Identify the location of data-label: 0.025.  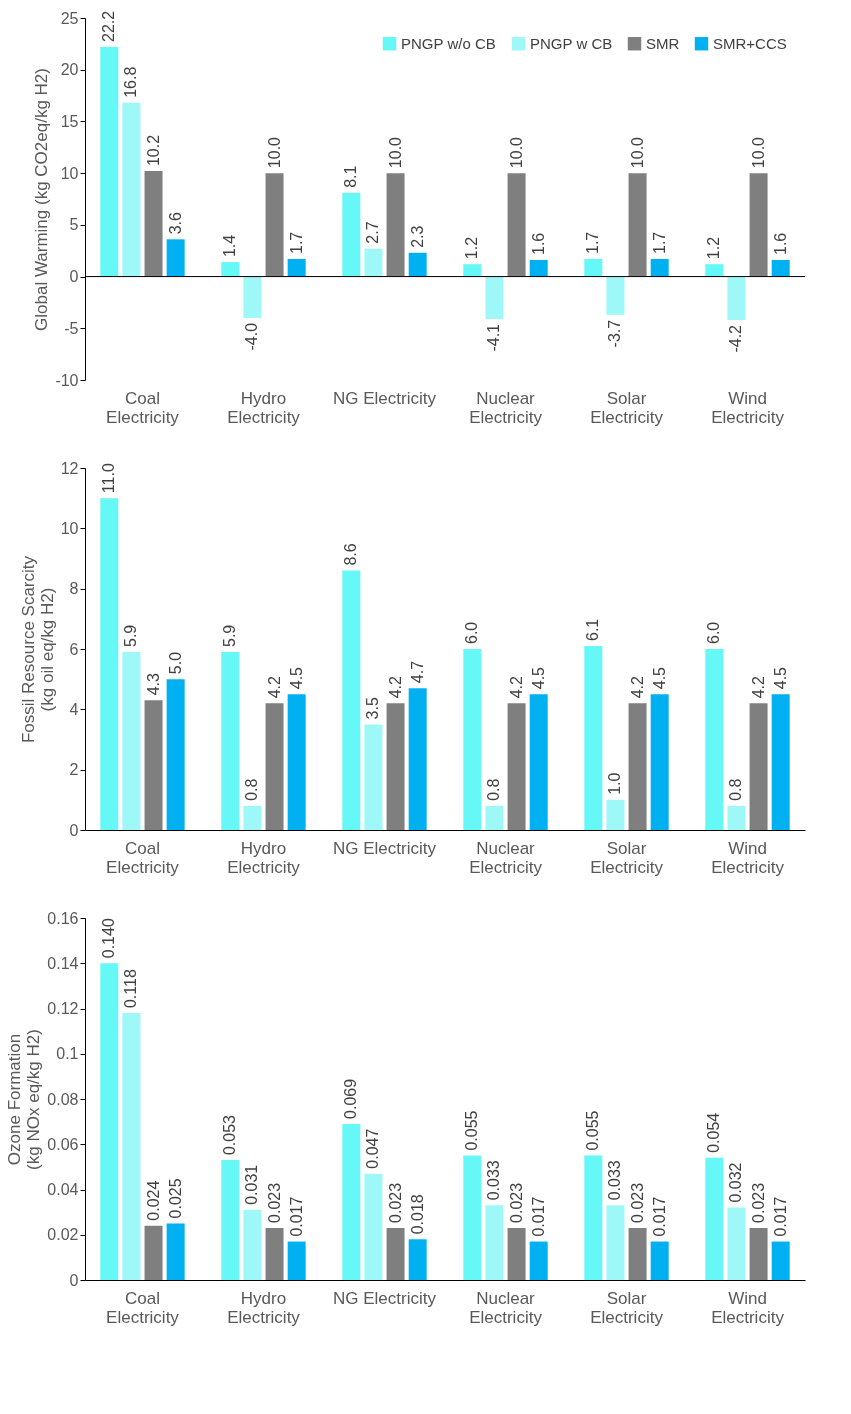
(175, 1198).